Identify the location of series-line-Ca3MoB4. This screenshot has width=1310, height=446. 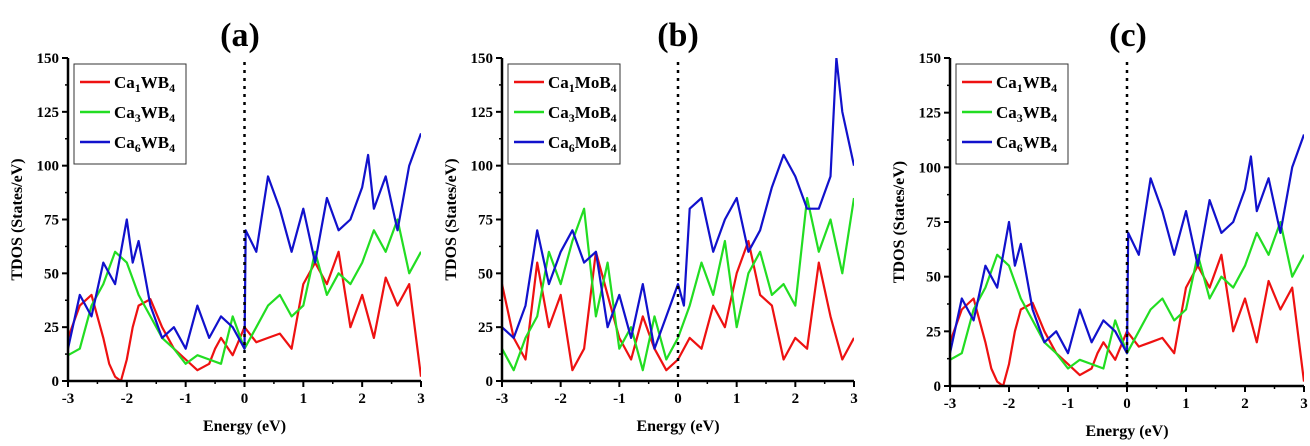
(678, 284).